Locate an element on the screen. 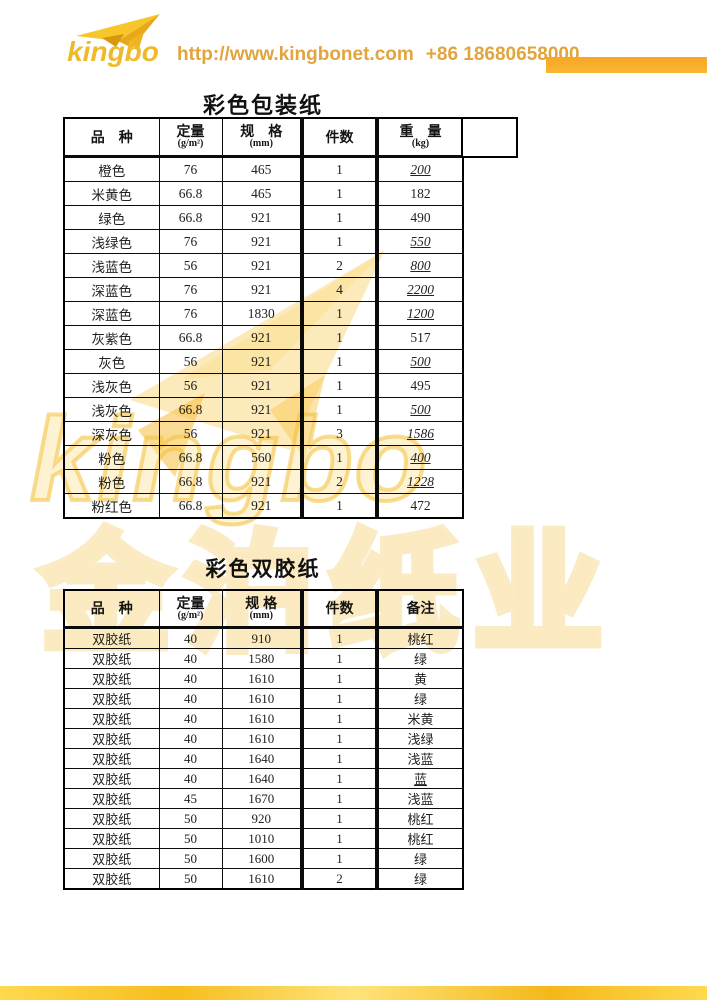  table1-cell-weight: 517 is located at coordinates (419, 337).